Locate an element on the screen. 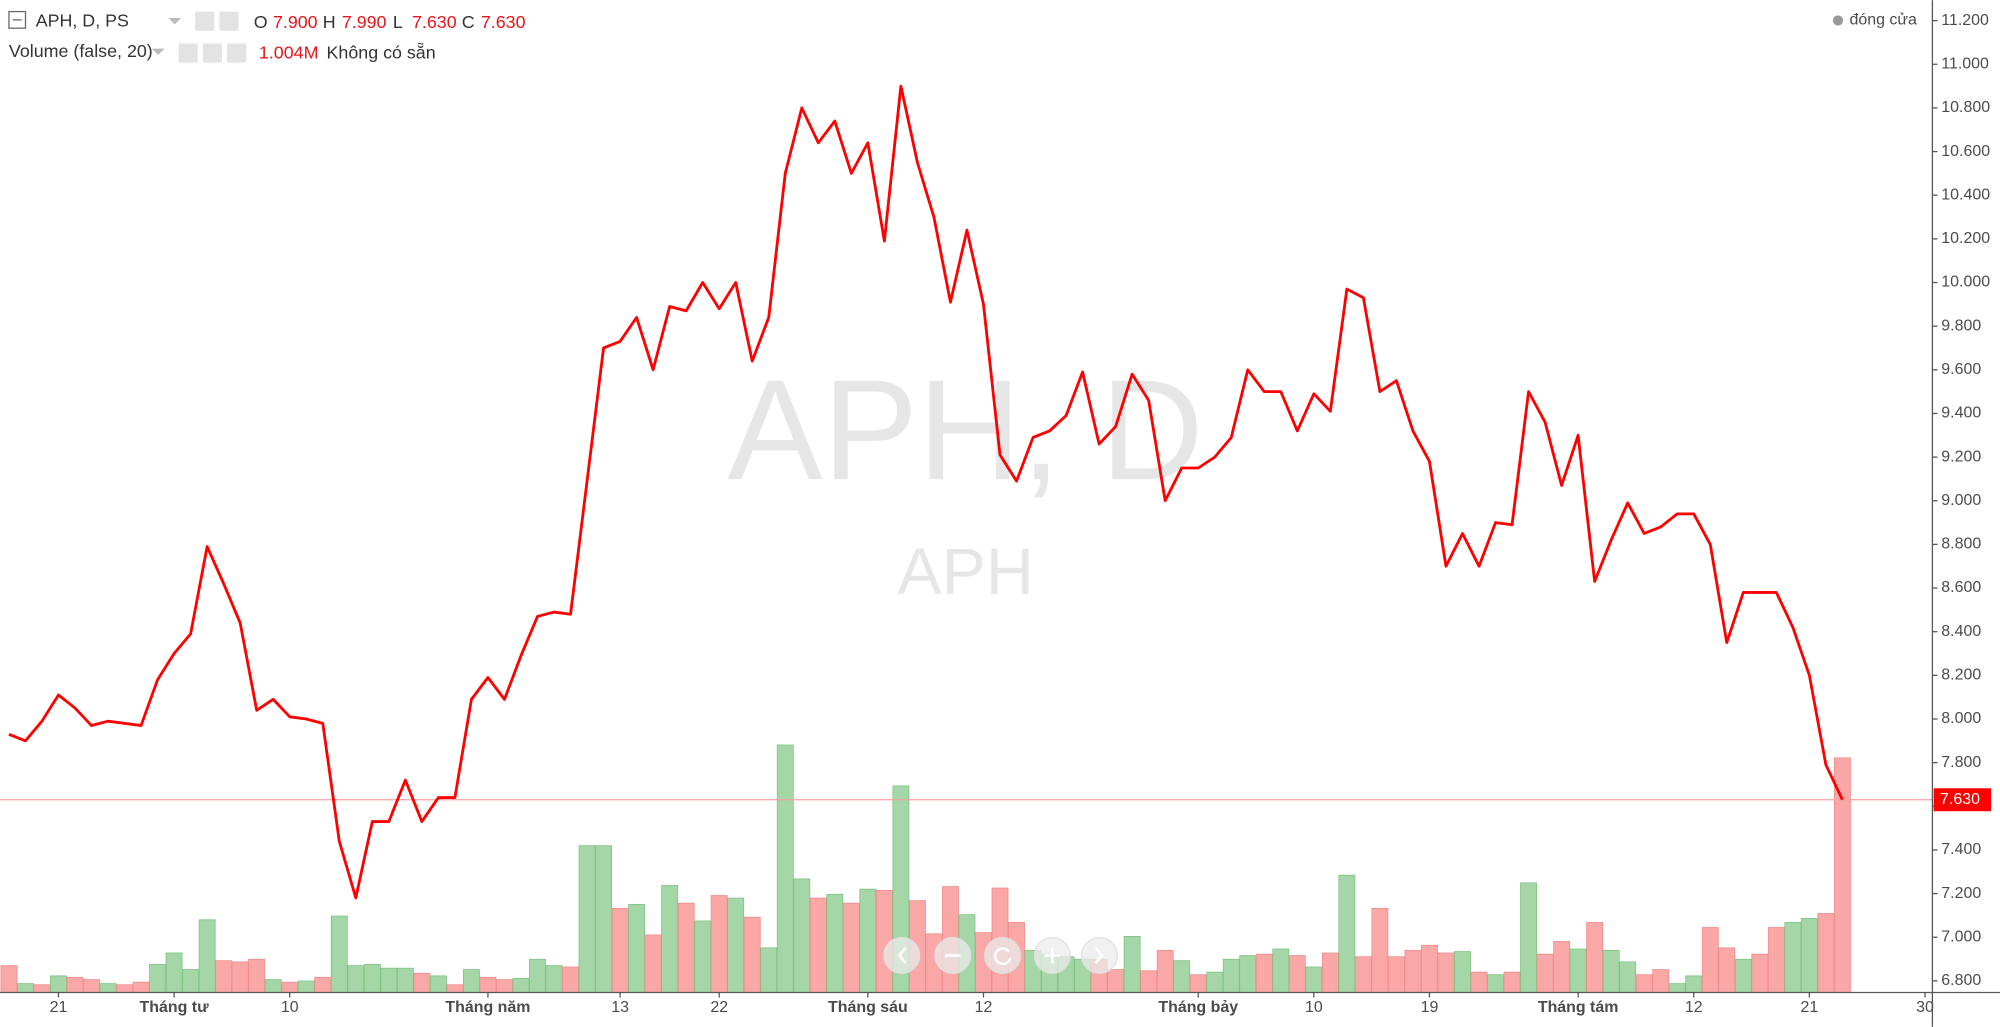 The height and width of the screenshot is (1027, 2000). x-tick-label: 22 is located at coordinates (719, 1007).